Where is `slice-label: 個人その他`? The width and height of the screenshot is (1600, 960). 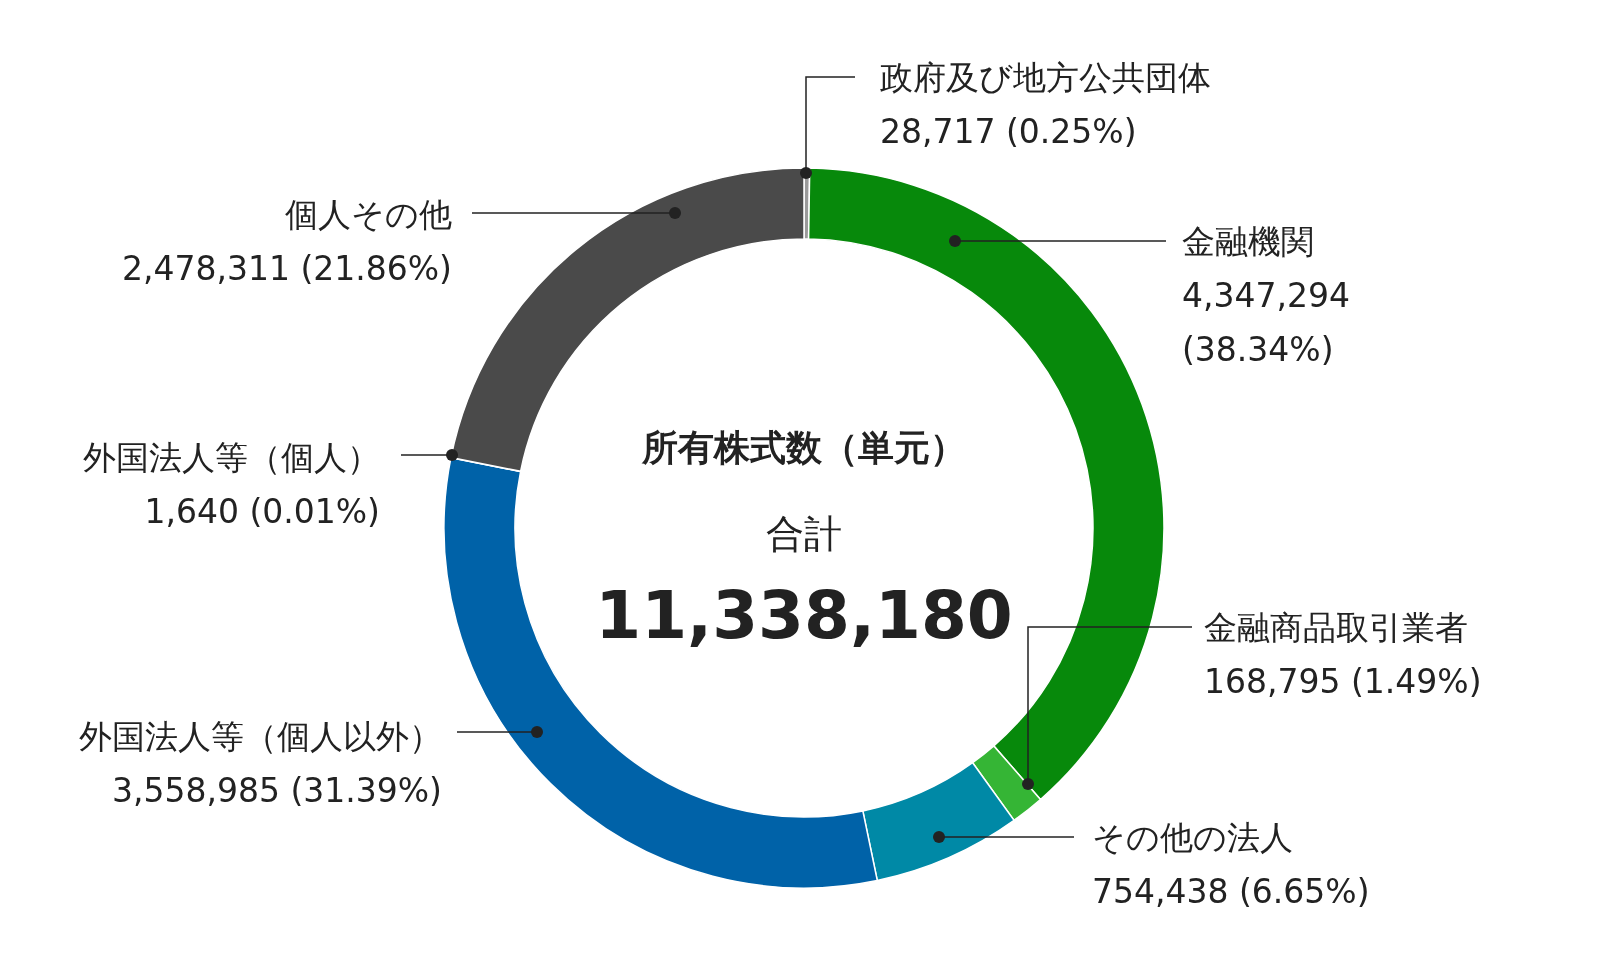
slice-label: 個人その他 is located at coordinates (368, 214).